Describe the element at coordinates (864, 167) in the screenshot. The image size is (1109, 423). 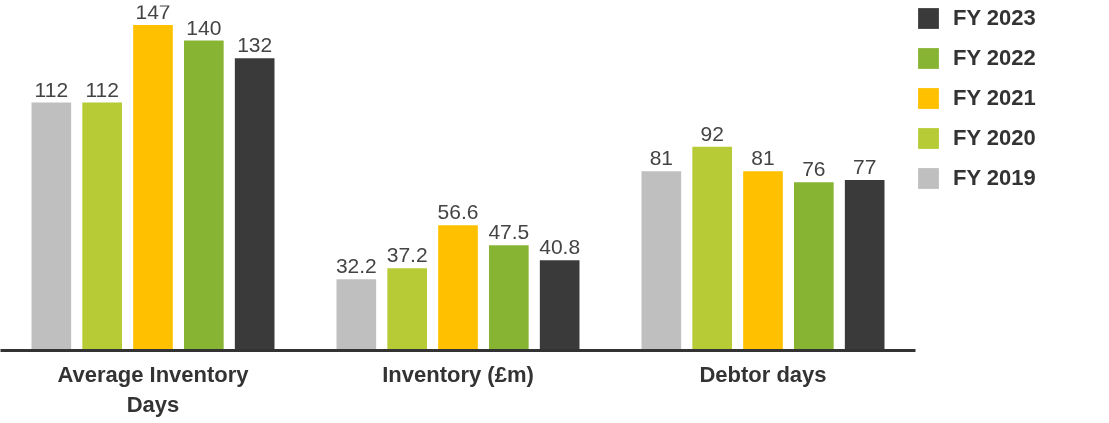
I see `data-label: 77` at that location.